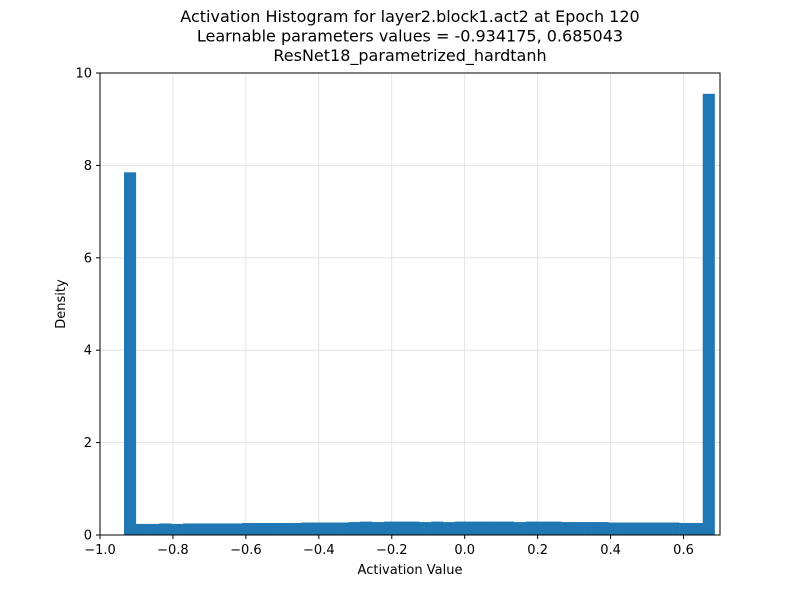 The image size is (800, 600). Describe the element at coordinates (88, 536) in the screenshot. I see `y-tick-label: 0` at that location.